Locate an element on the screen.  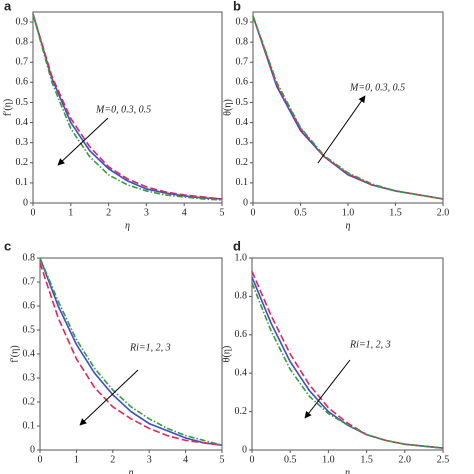
panel-letter: d is located at coordinates (237, 245).